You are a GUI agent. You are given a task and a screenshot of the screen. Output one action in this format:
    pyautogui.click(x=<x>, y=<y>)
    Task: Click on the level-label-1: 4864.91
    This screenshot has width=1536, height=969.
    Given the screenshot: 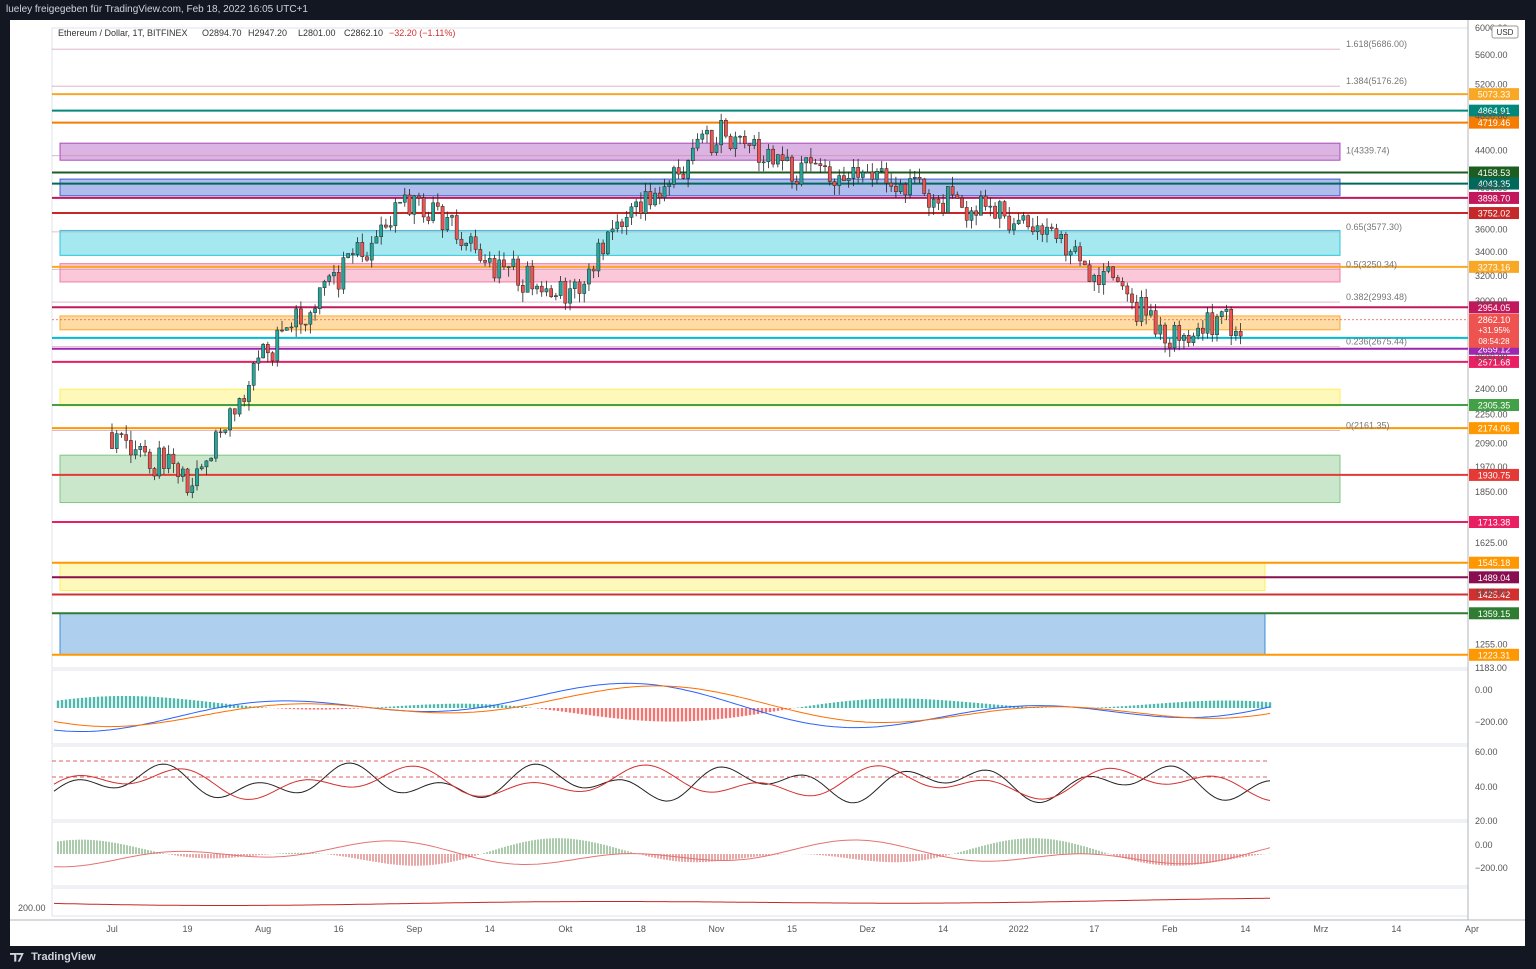 What is the action you would take?
    pyautogui.click(x=1494, y=111)
    